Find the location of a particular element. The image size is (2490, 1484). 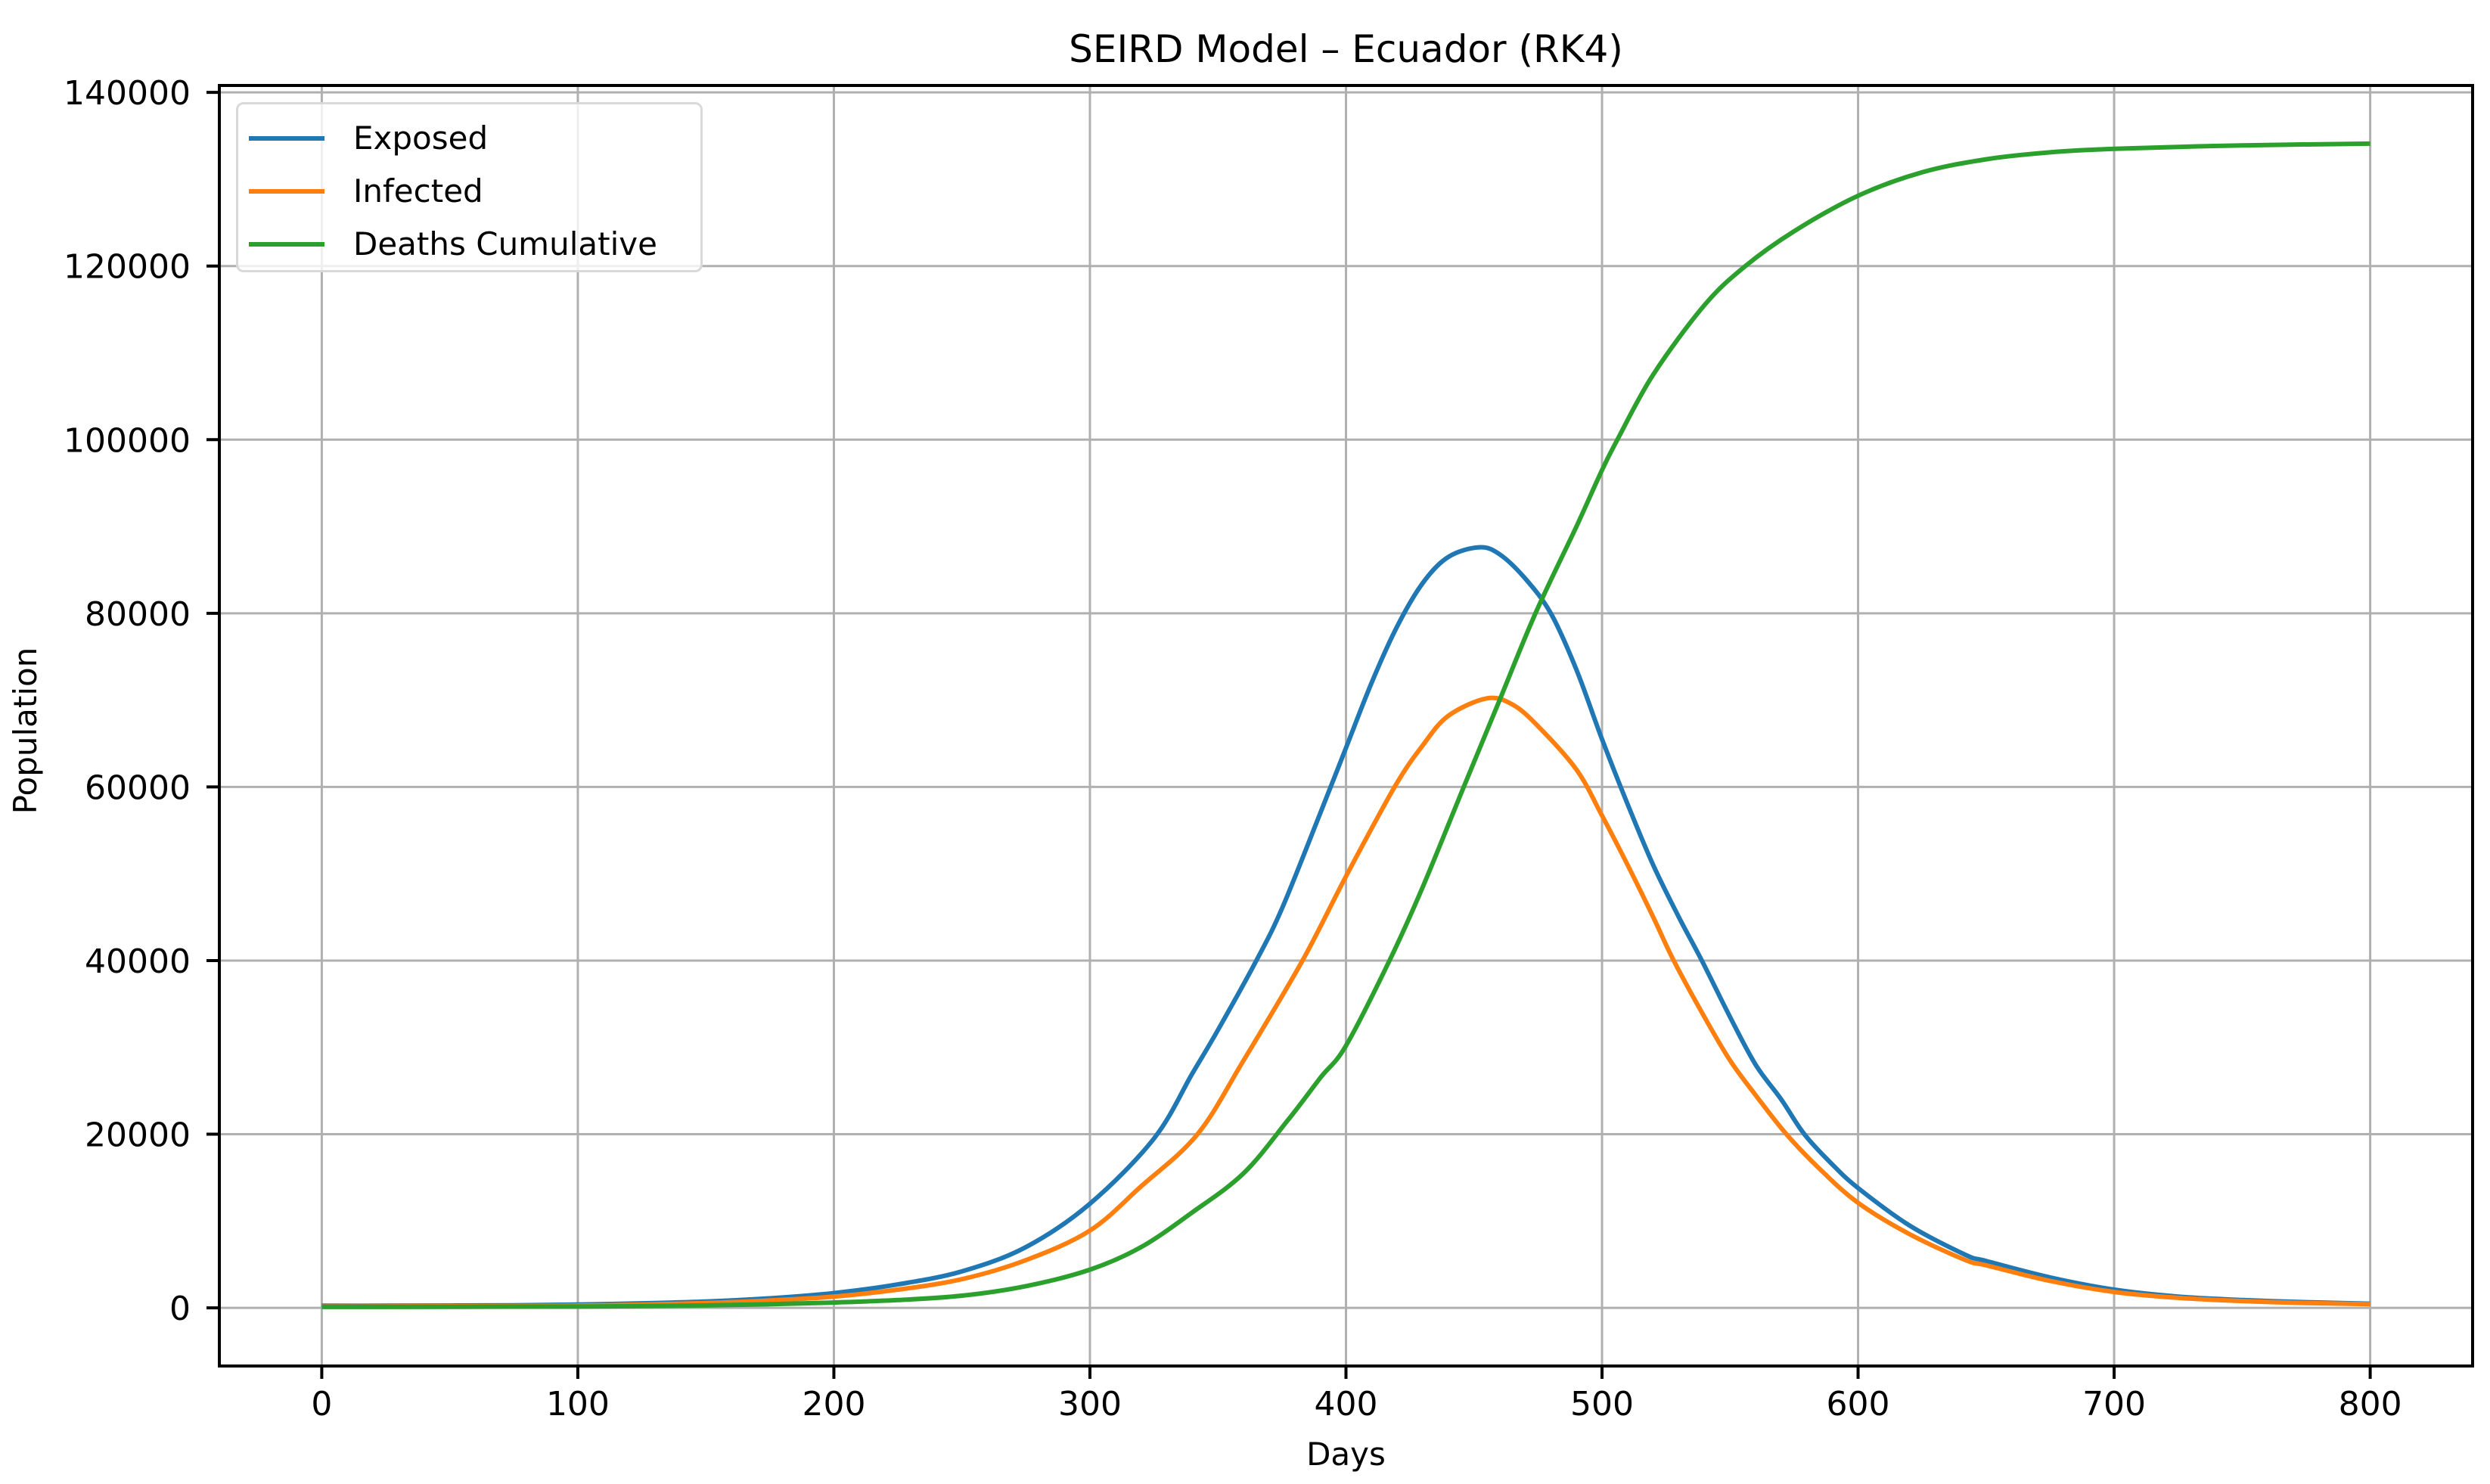

legend-line-deaths-icon is located at coordinates (287, 244).